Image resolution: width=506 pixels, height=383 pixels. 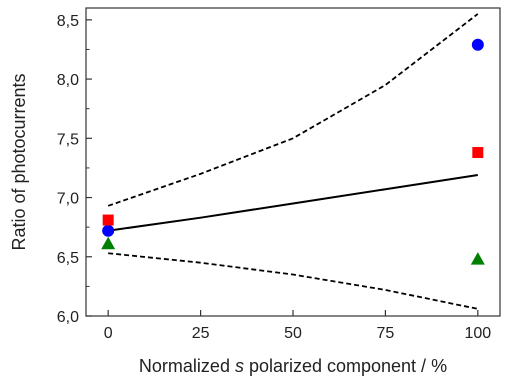 What do you see at coordinates (187, 366) in the screenshot?
I see `x-axis-title-part-1: Normalized` at bounding box center [187, 366].